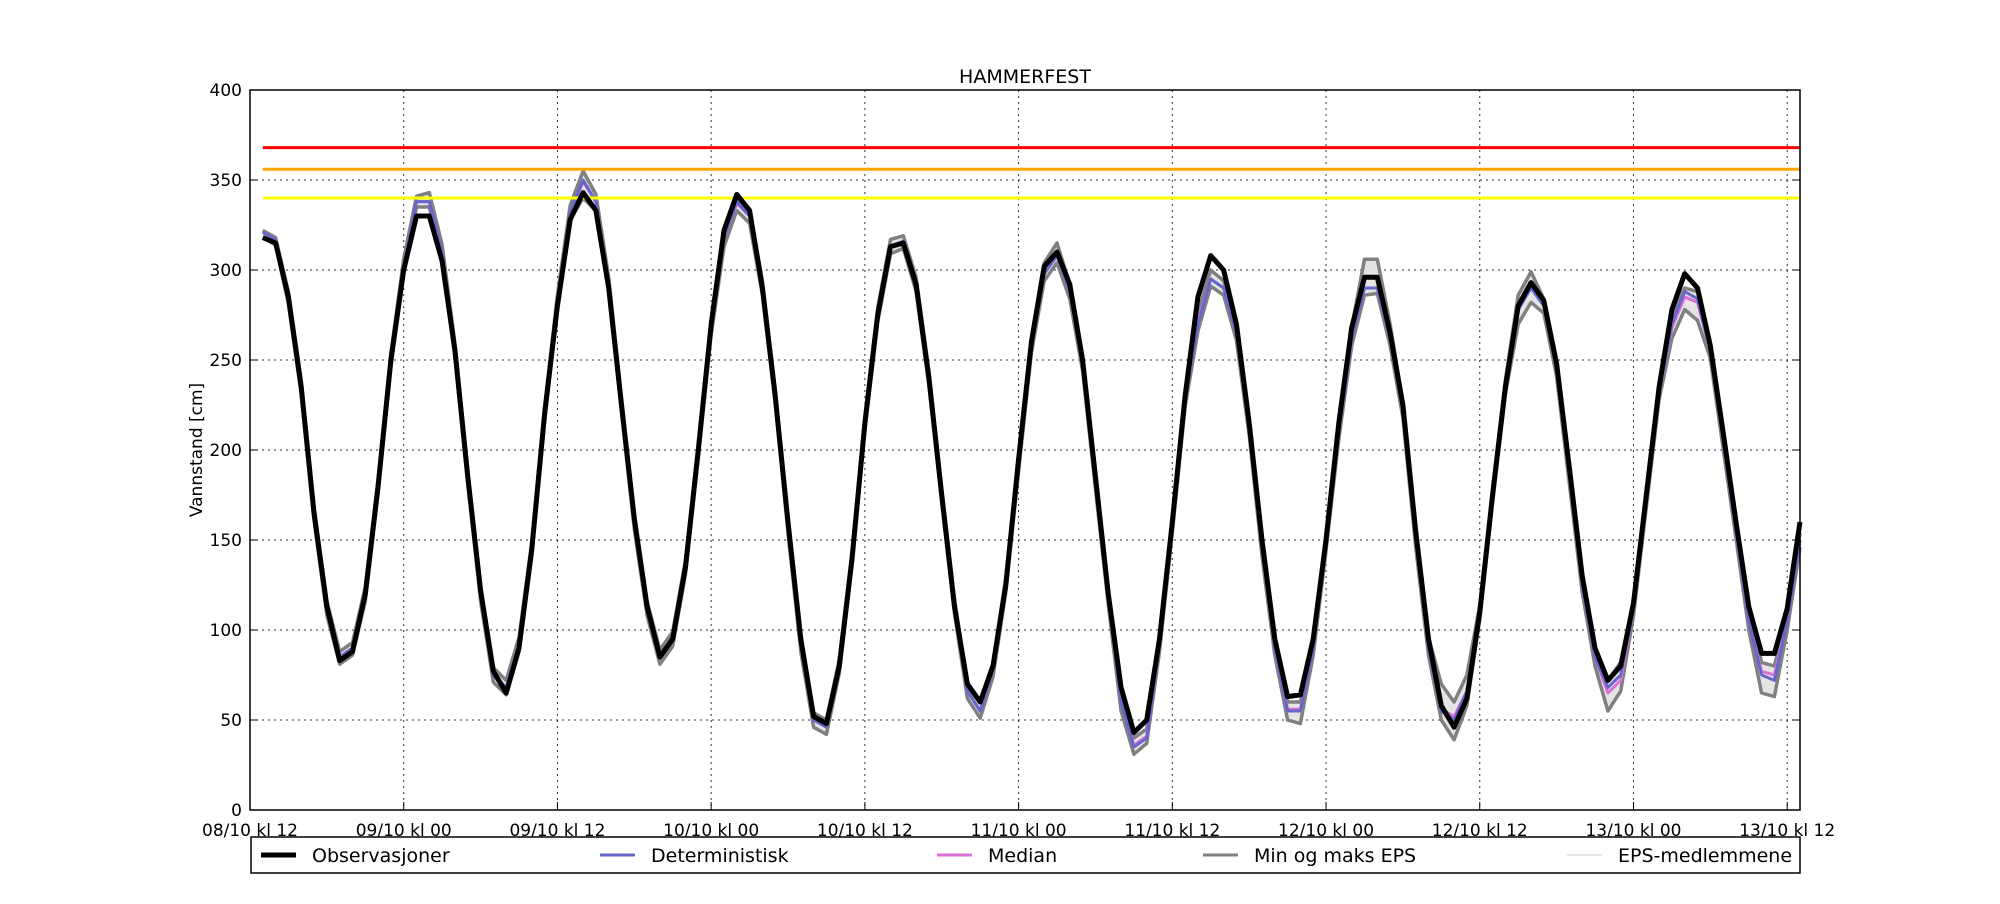 The image size is (2000, 904). What do you see at coordinates (557, 831) in the screenshot?
I see `x-tick-label: 09/10 kl 12` at bounding box center [557, 831].